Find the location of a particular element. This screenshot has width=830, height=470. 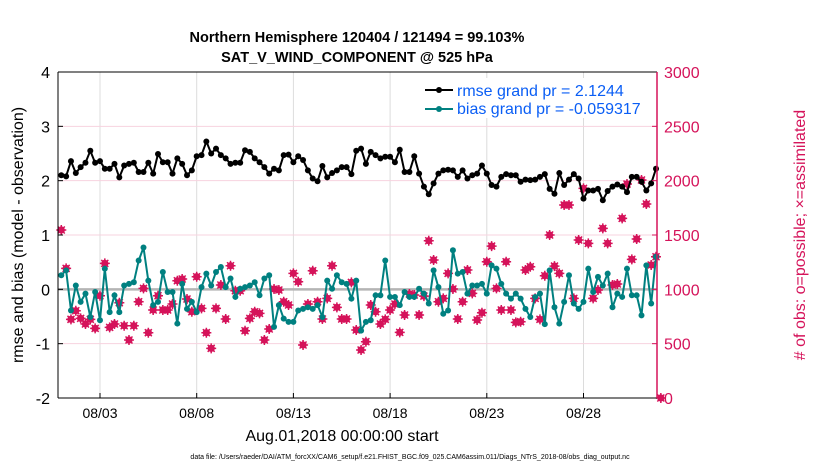

y-axis-label: rmse and bias (model - observation) is located at coordinates (18, 235).